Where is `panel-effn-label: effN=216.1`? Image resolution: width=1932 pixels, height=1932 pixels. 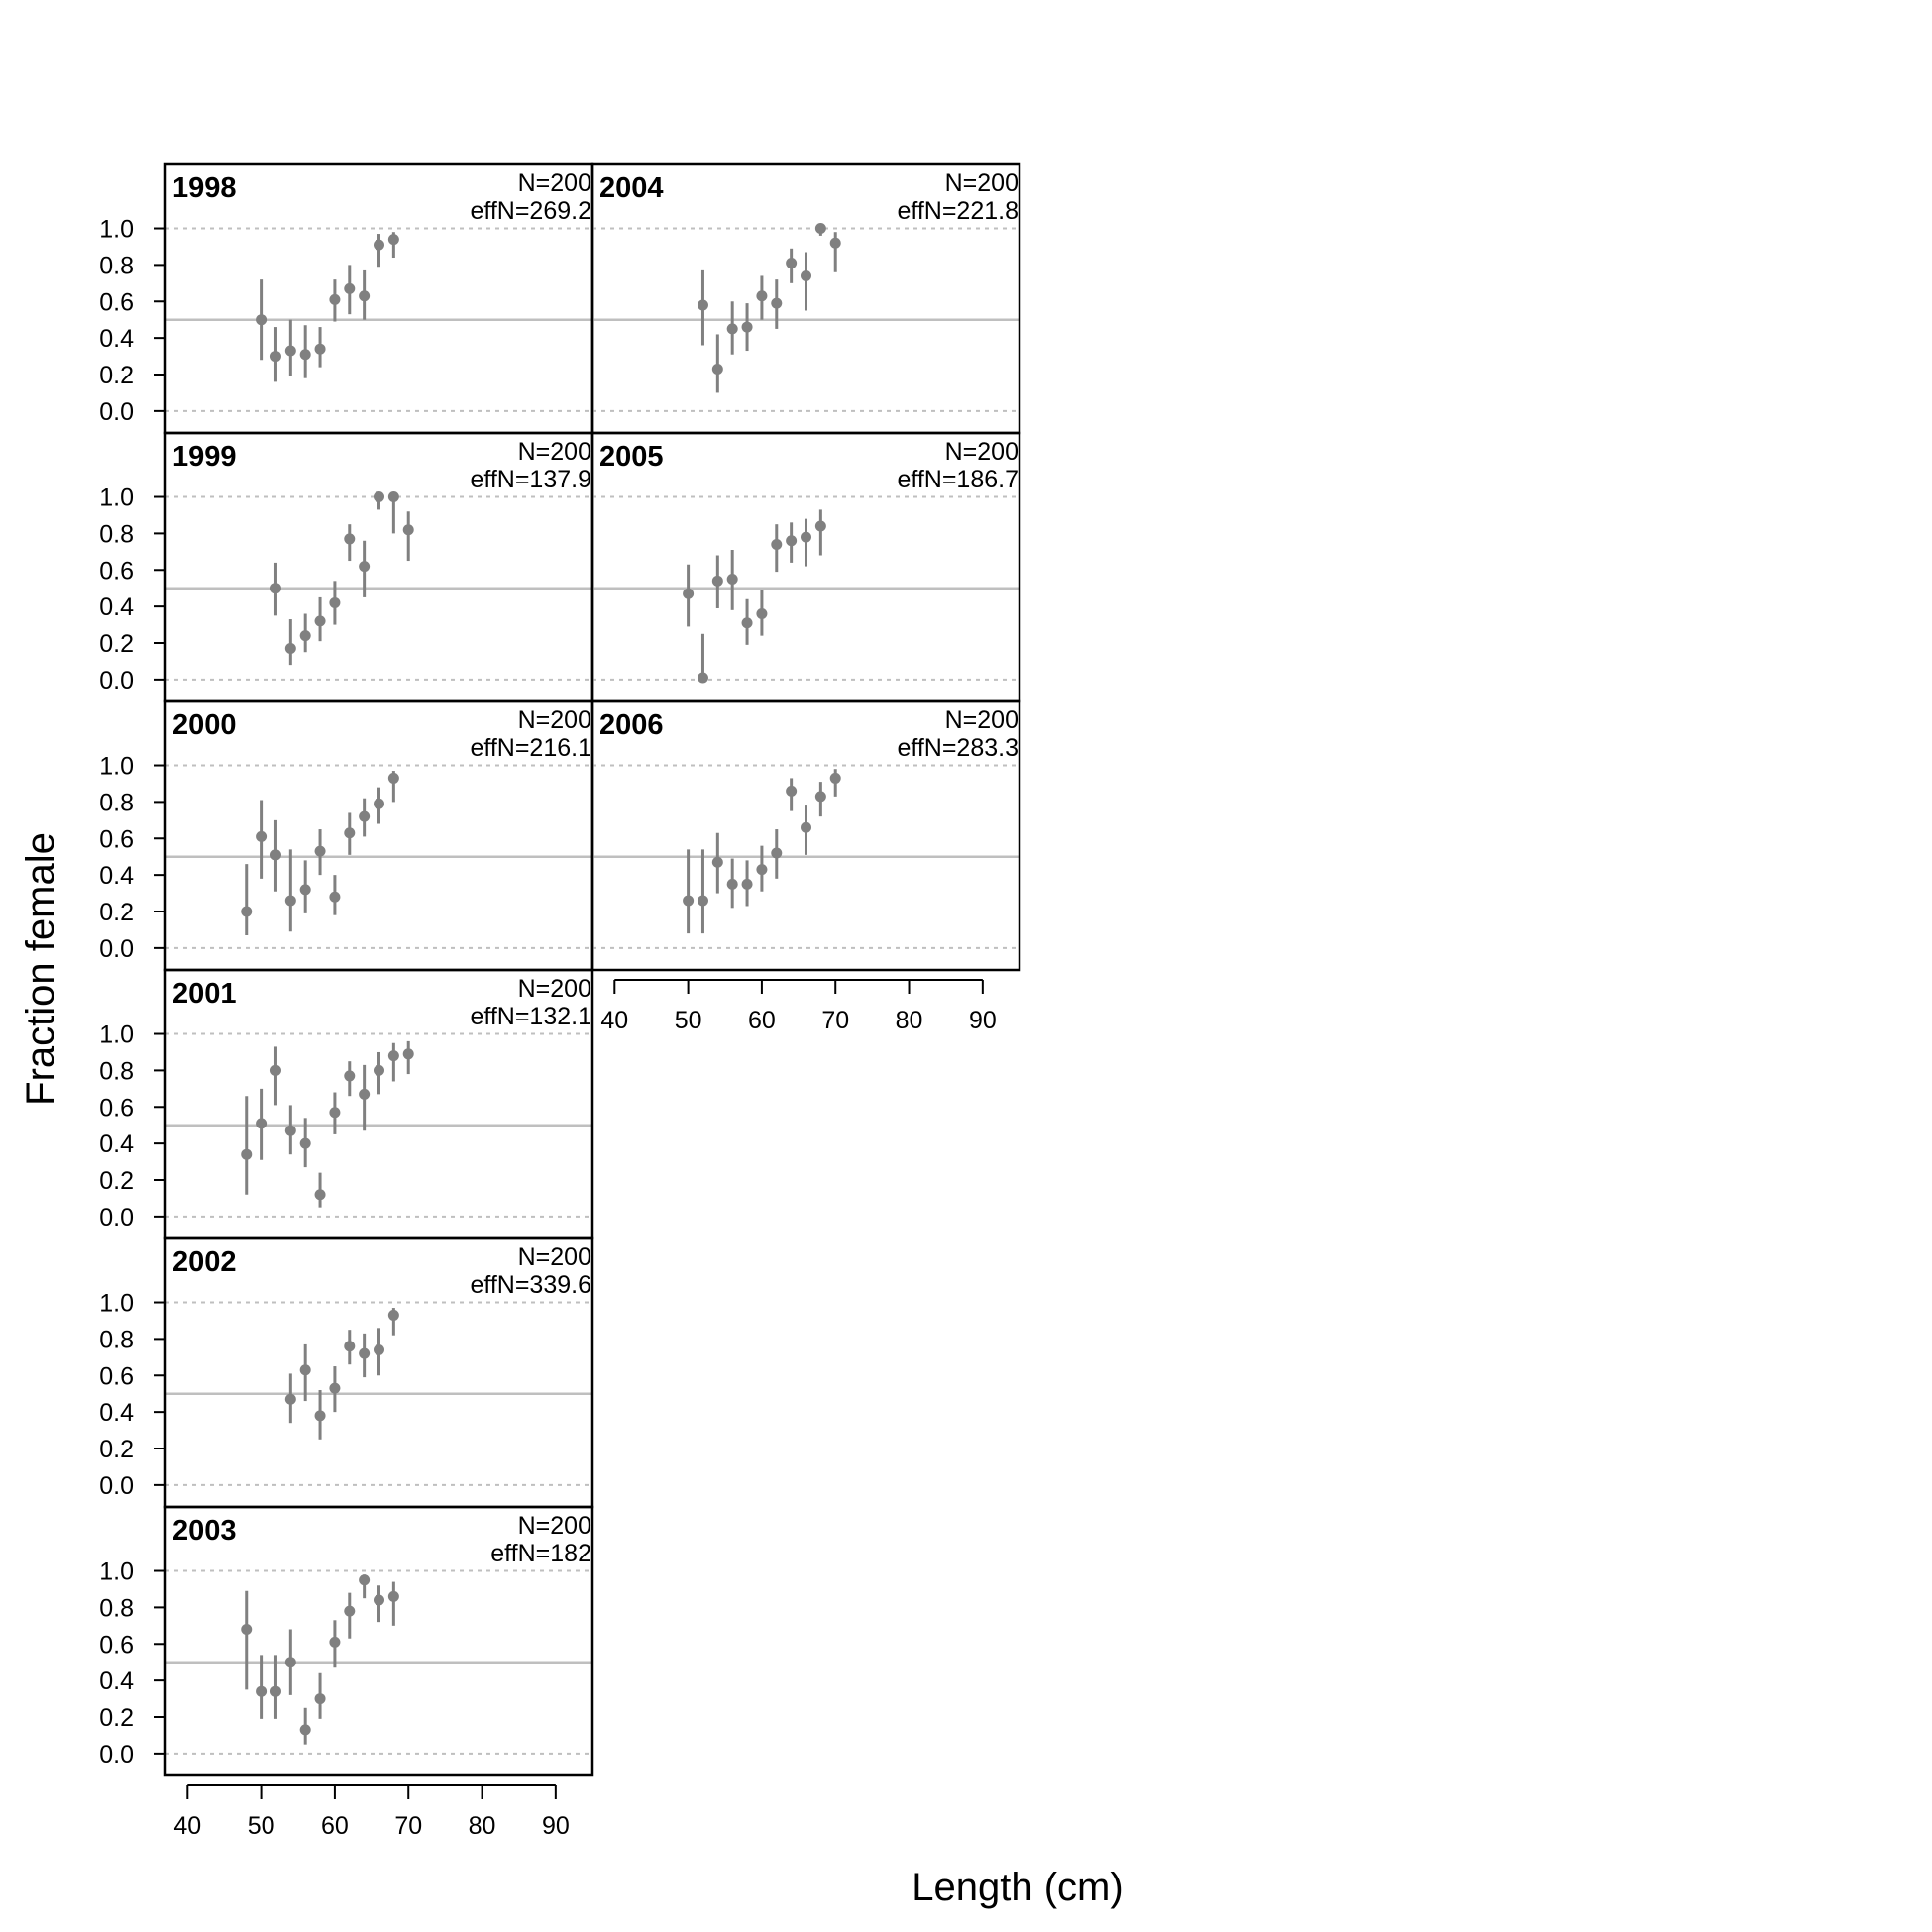 panel-effn-label: effN=216.1 is located at coordinates (531, 748).